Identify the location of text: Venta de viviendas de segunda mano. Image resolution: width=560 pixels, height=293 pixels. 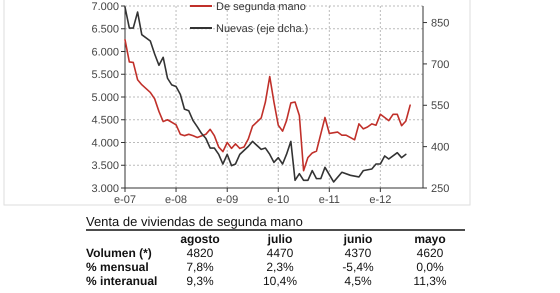
(194, 221).